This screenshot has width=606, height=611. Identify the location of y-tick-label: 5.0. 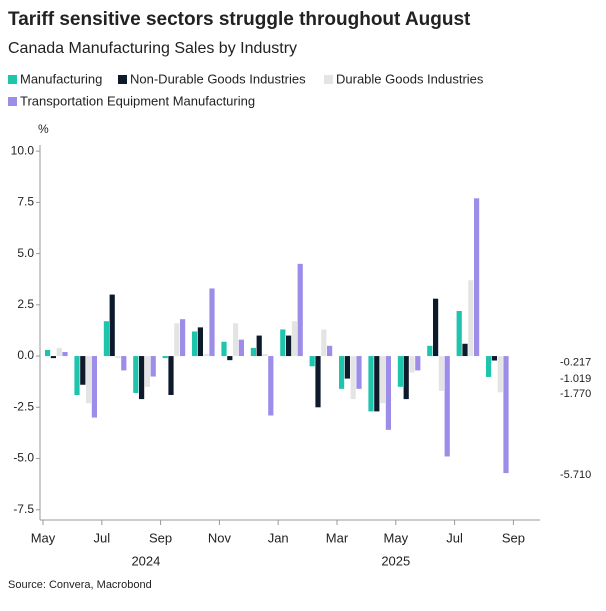
(25, 253).